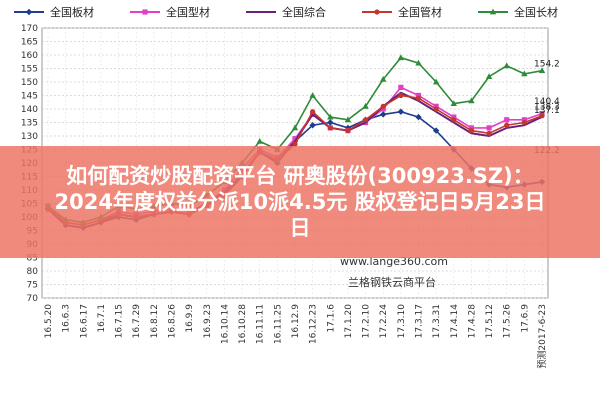 This screenshot has height=400, width=600. What do you see at coordinates (29, 124) in the screenshot?
I see `y-tick-label: 135` at bounding box center [29, 124].